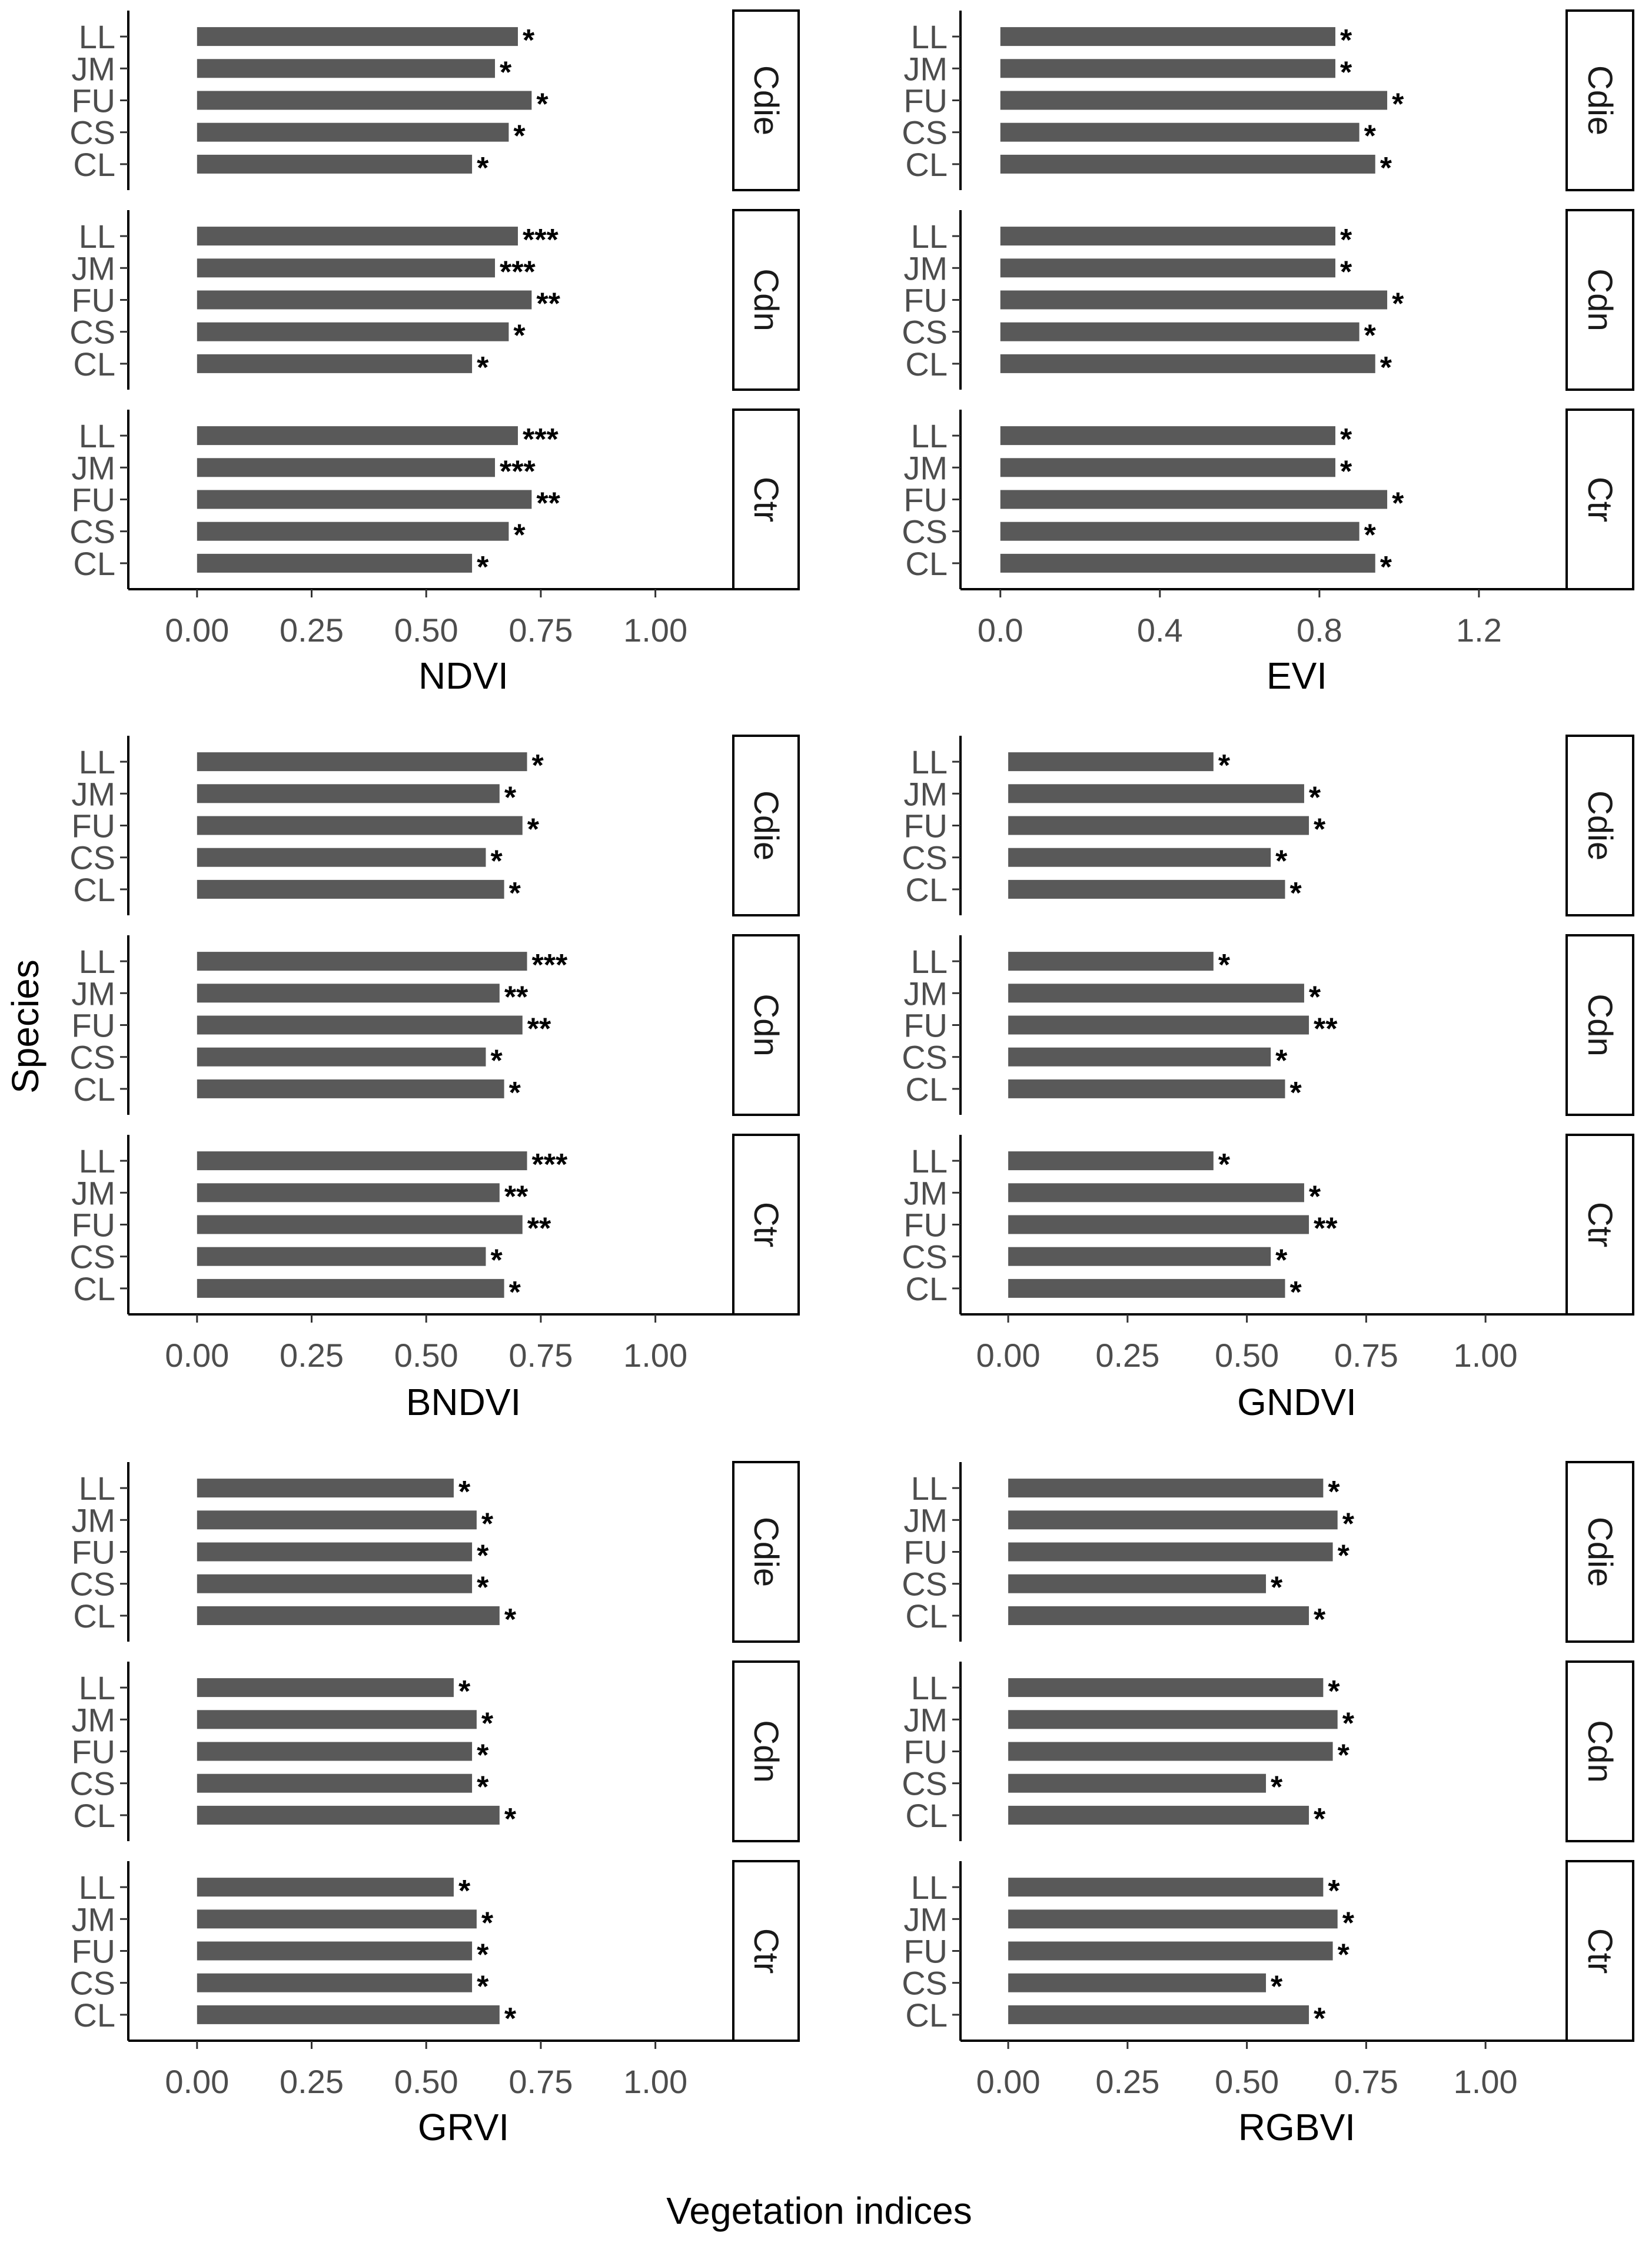 The image size is (1652, 2242). Describe the element at coordinates (463, 2127) in the screenshot. I see `x-axis-title: GRVI` at that location.